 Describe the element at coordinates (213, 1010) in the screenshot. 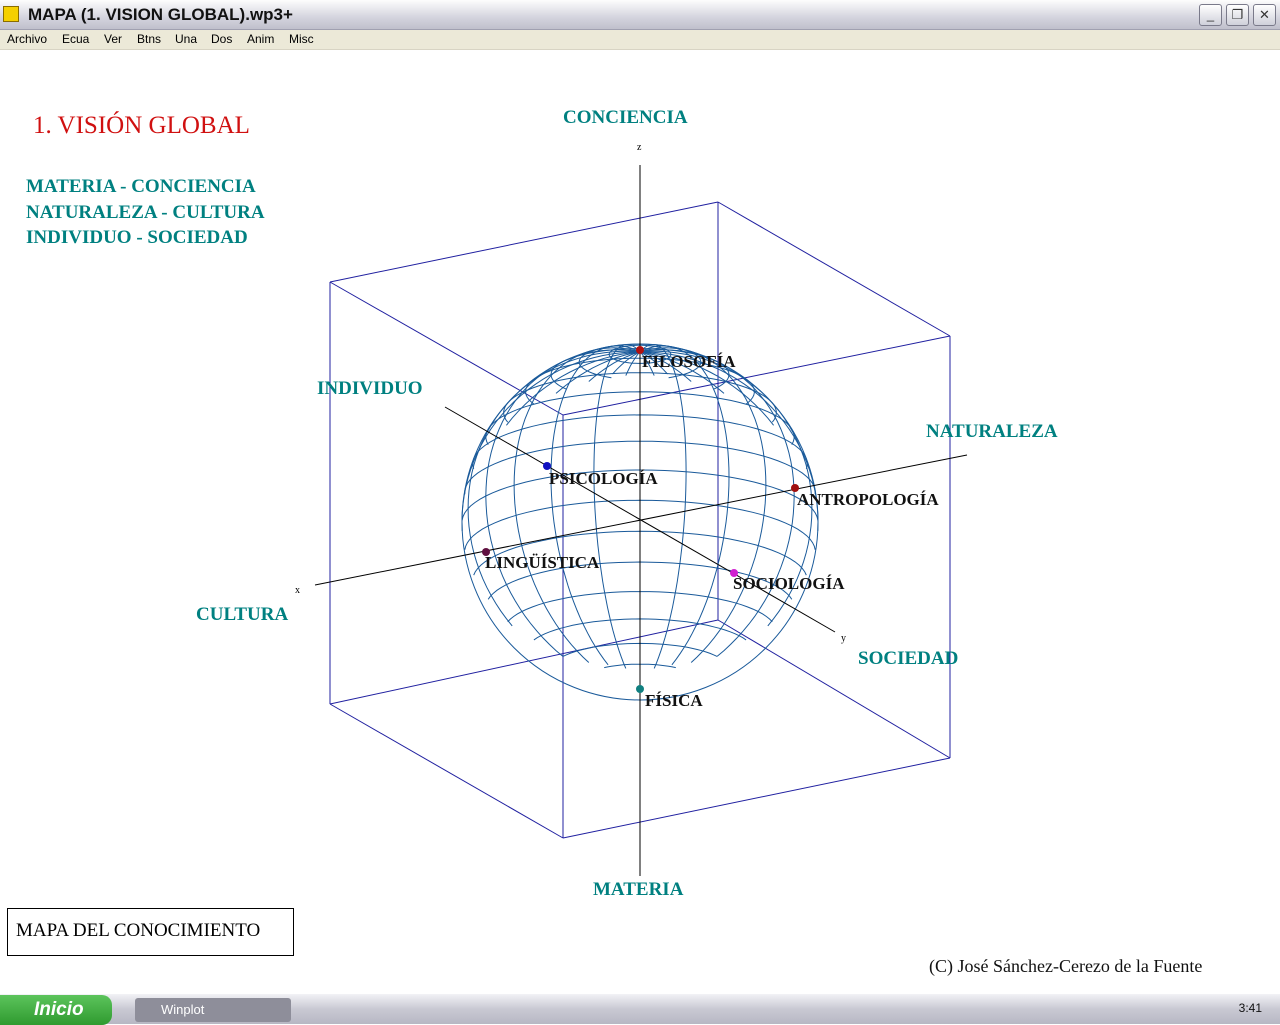

I see `taskbar-item-winplot: Winplot` at that location.